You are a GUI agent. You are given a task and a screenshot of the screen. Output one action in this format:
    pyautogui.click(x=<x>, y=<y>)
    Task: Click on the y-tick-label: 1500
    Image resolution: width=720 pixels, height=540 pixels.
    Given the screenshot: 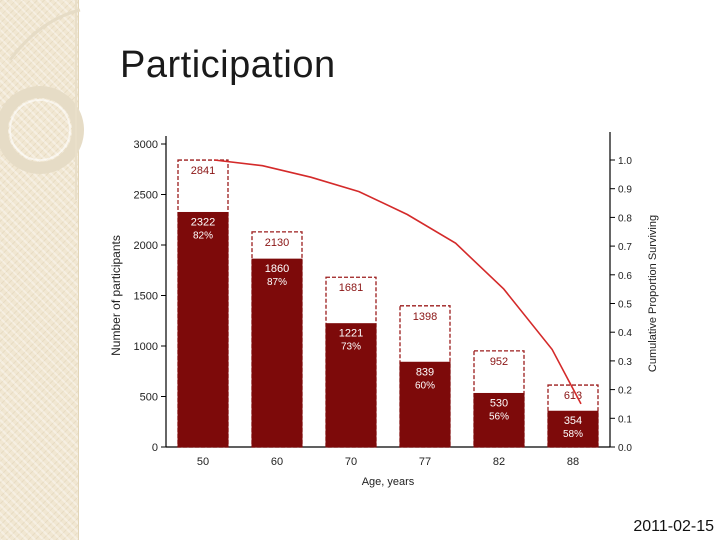 What is the action you would take?
    pyautogui.click(x=146, y=297)
    